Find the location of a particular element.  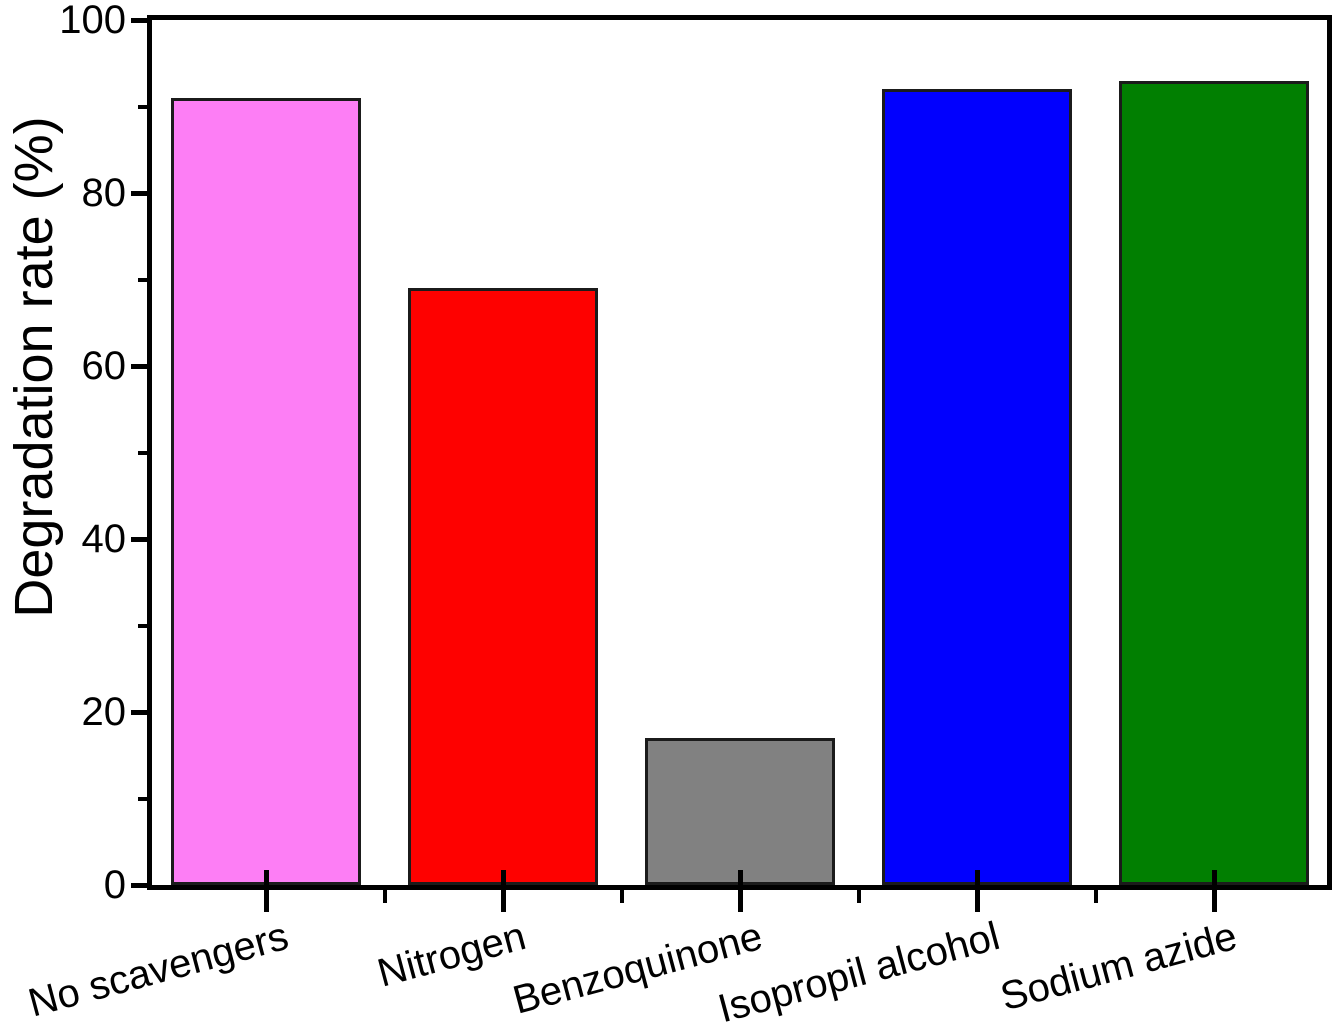

y-axis-title: Degradation rate (%) is located at coordinates (34, 367).